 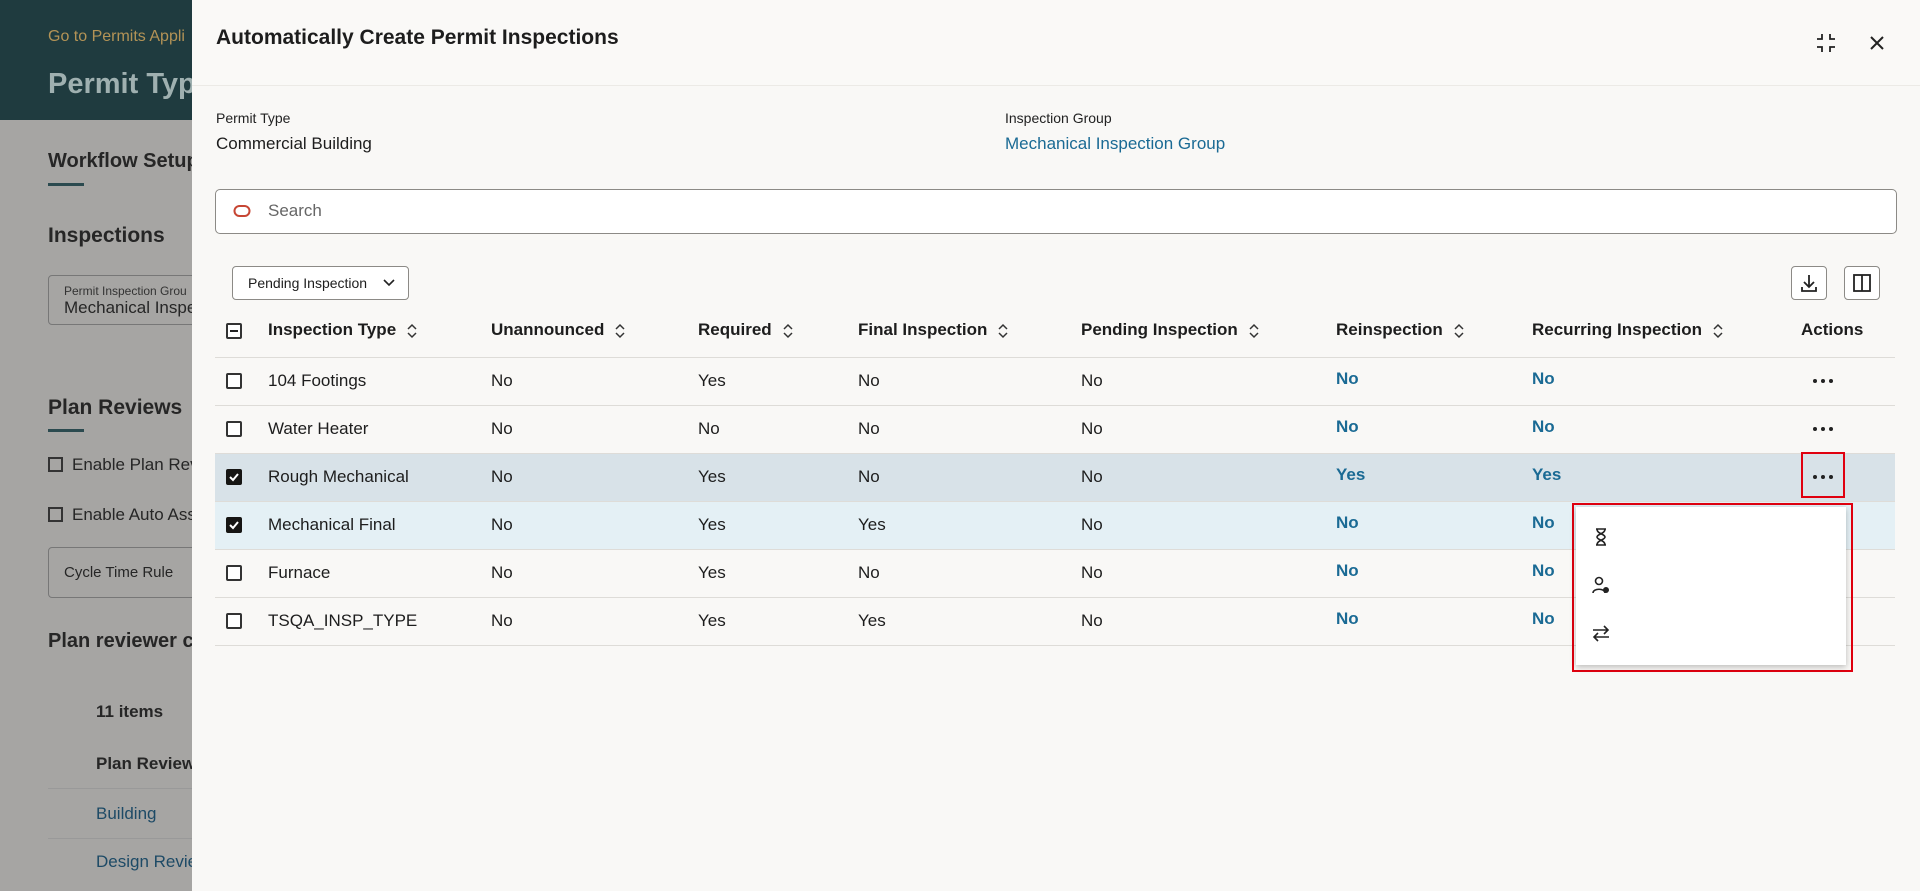 What do you see at coordinates (320, 283) in the screenshot?
I see `filter-button` at bounding box center [320, 283].